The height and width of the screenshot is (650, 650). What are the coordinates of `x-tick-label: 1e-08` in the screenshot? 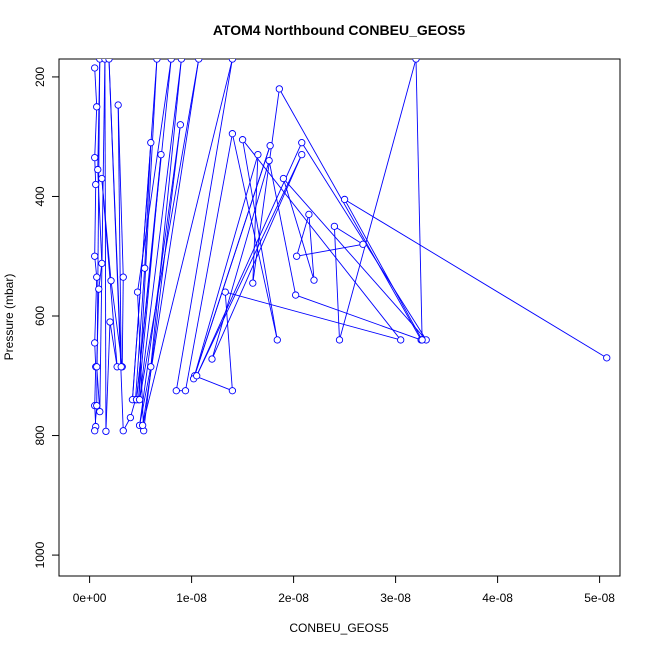 It's located at (191, 598).